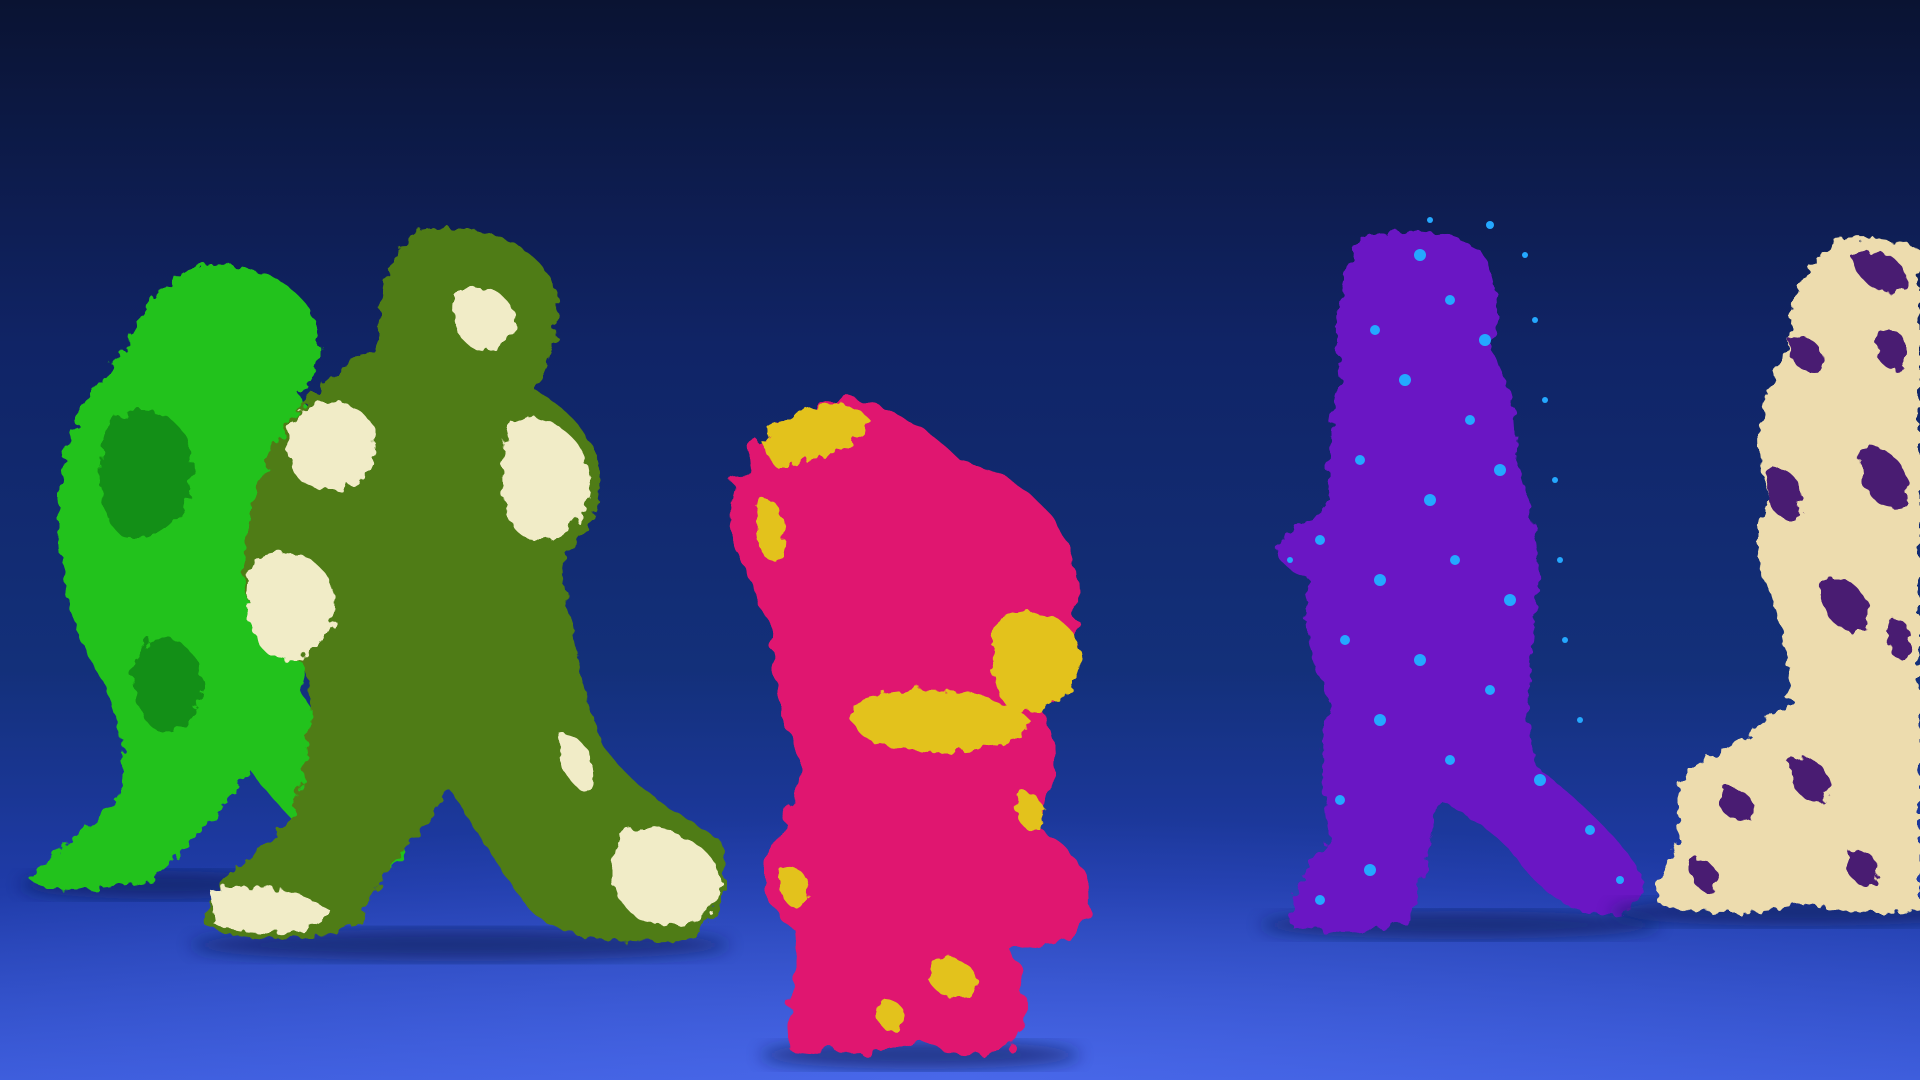  I want to click on figure-cream-marble, so click(1765, 582).